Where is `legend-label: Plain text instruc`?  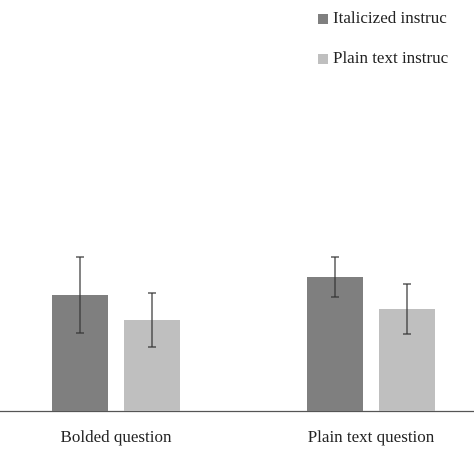
legend-label: Plain text instruc is located at coordinates (391, 57).